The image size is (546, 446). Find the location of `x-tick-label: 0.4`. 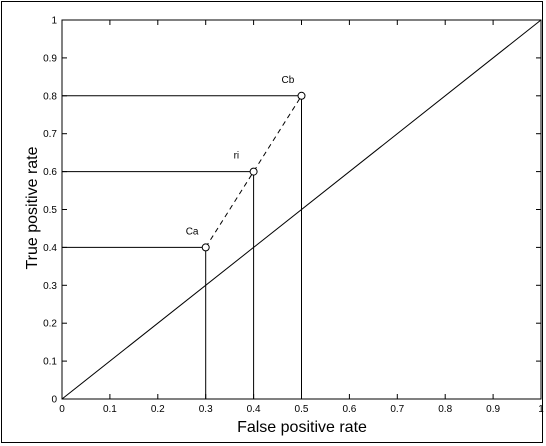

x-tick-label: 0.4 is located at coordinates (254, 409).